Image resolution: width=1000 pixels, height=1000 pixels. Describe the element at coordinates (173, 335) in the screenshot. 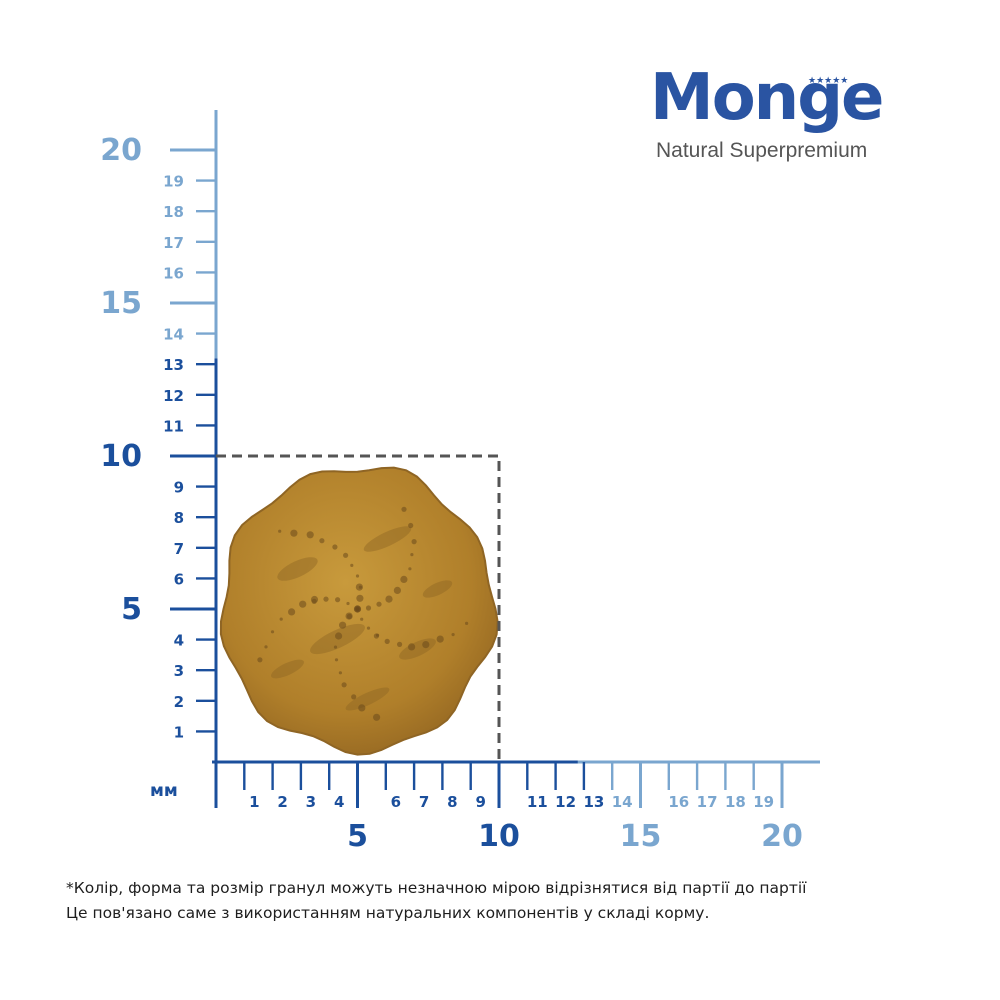

I see `vertical-tick-label: 14` at that location.